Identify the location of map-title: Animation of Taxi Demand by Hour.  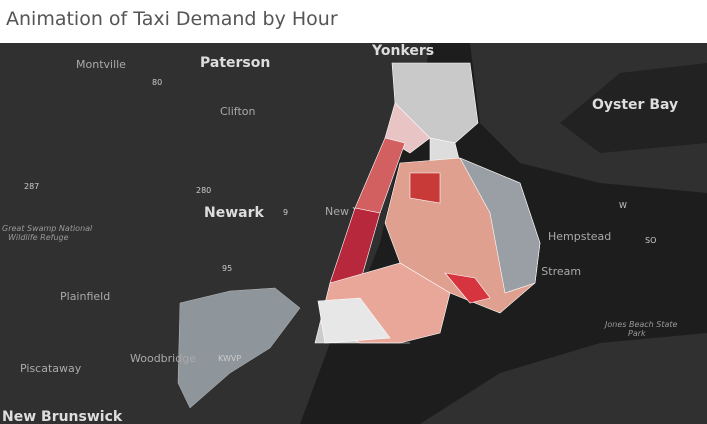
(172, 19).